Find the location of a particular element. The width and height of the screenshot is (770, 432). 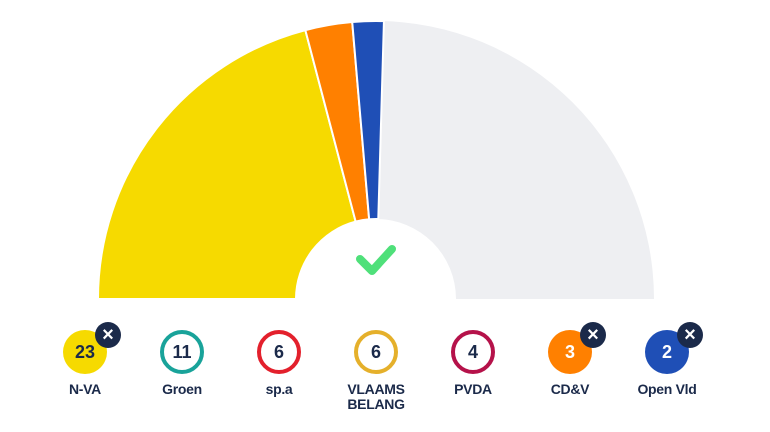

seat-count: 4 is located at coordinates (473, 352).